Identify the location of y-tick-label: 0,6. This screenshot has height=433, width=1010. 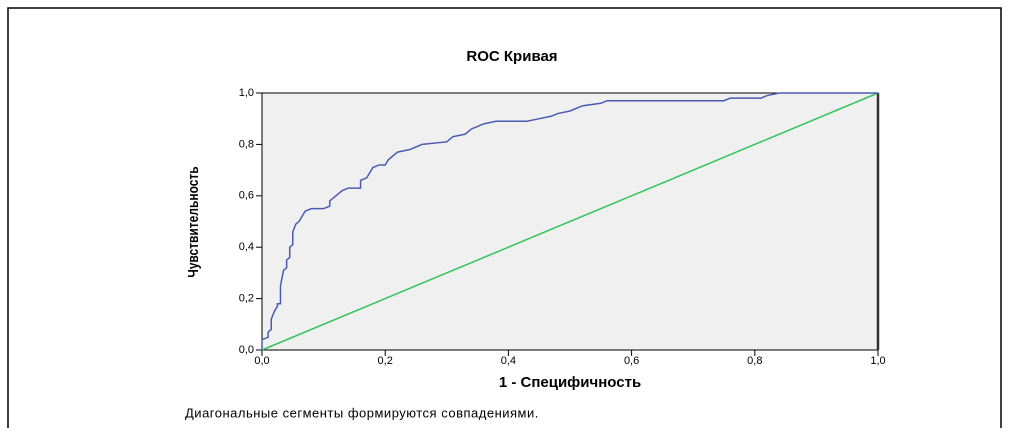
(246, 196).